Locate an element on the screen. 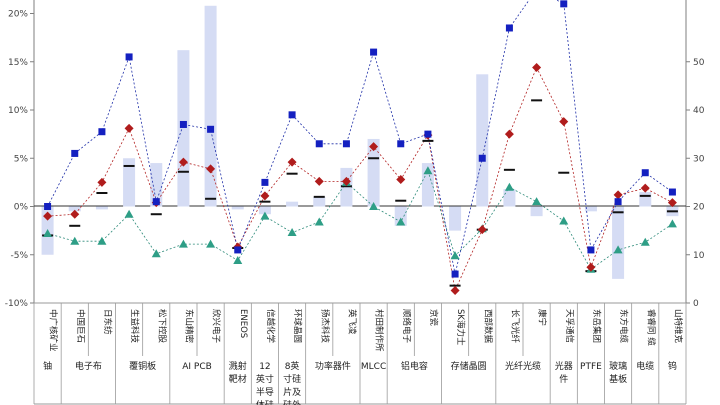 The height and width of the screenshot is (405, 720). group-label: 半导 is located at coordinates (265, 392).